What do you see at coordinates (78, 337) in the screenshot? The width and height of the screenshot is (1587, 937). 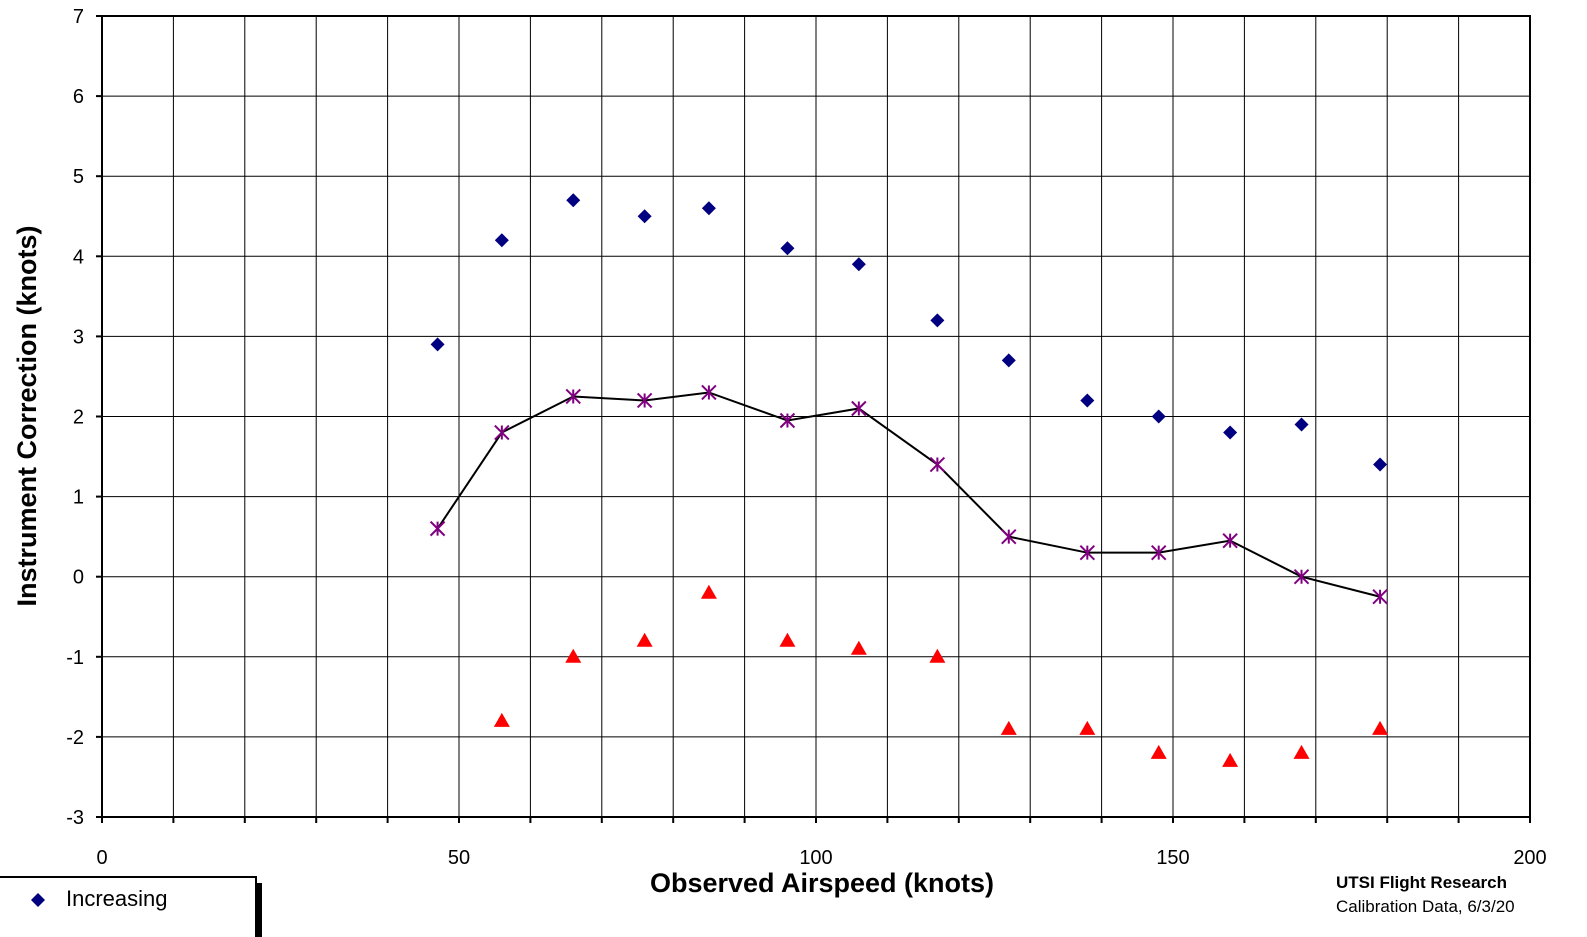 I see `y-tick-label: 3` at bounding box center [78, 337].